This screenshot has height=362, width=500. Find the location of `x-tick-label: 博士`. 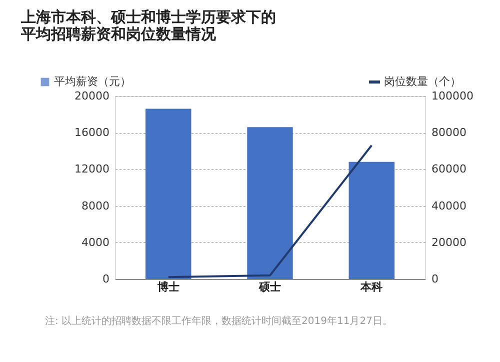

x-tick-label: 博士 is located at coordinates (168, 287).